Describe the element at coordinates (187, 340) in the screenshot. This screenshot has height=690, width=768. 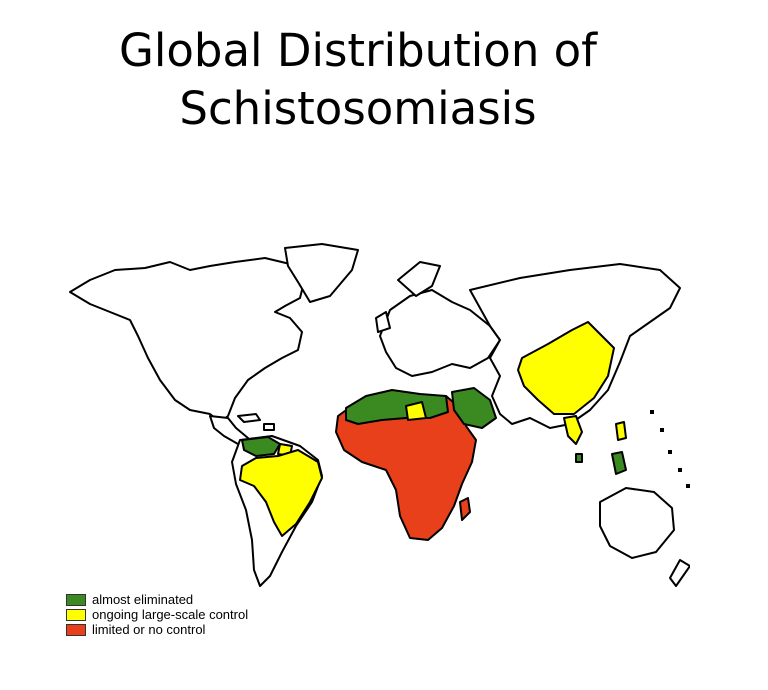
I see `north-america-region` at that location.